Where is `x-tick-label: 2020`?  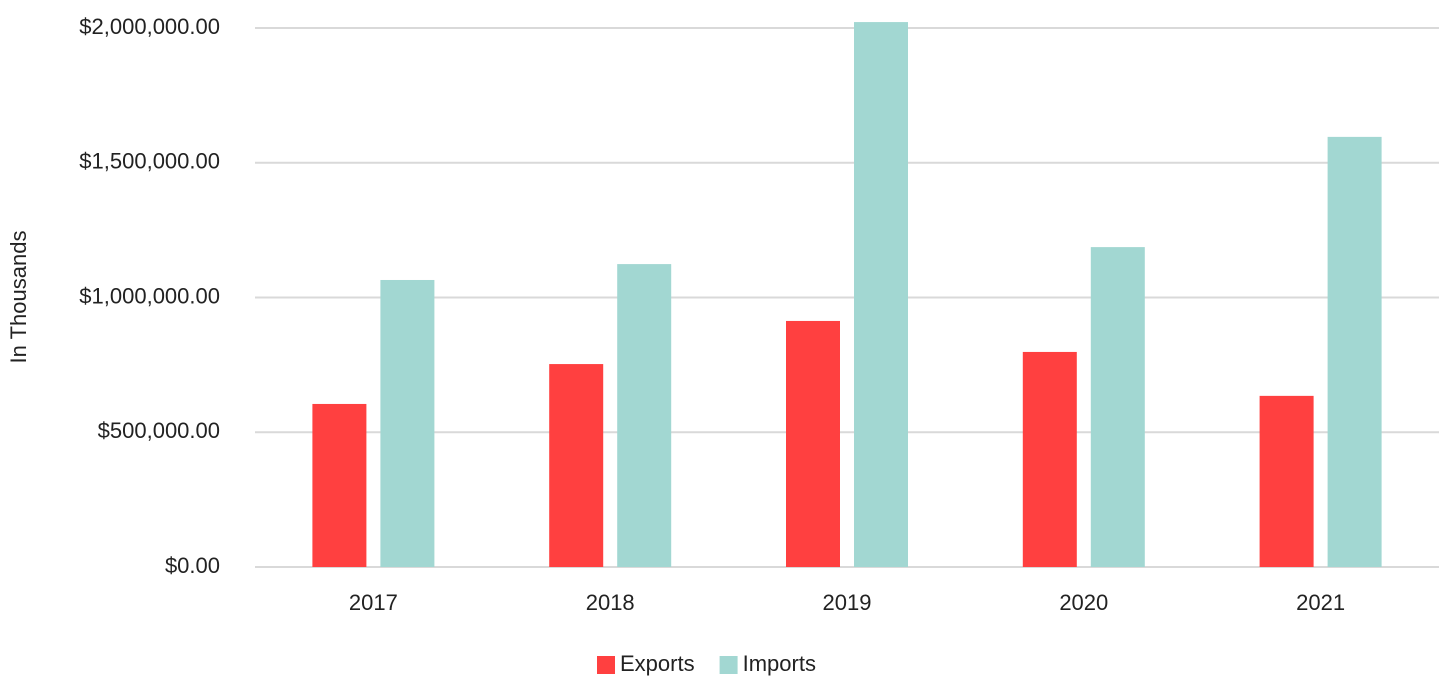
x-tick-label: 2020 is located at coordinates (1083, 602).